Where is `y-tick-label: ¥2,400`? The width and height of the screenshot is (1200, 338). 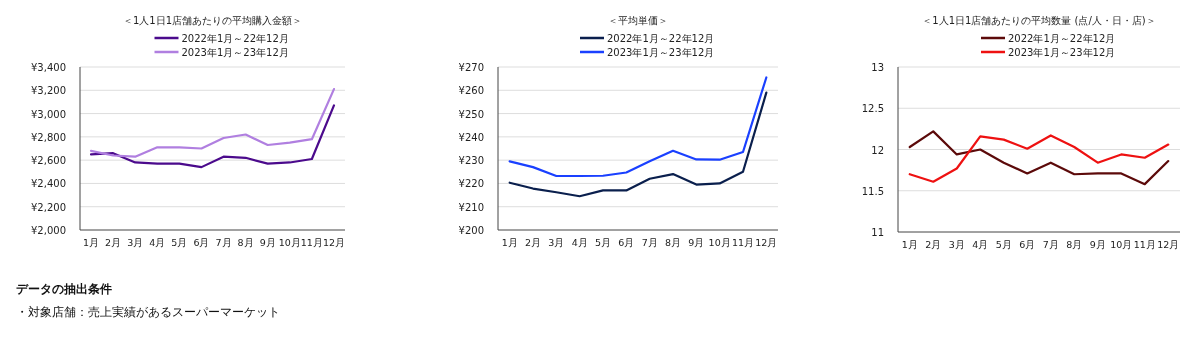
y-tick-label: ¥2,400 is located at coordinates (48, 184).